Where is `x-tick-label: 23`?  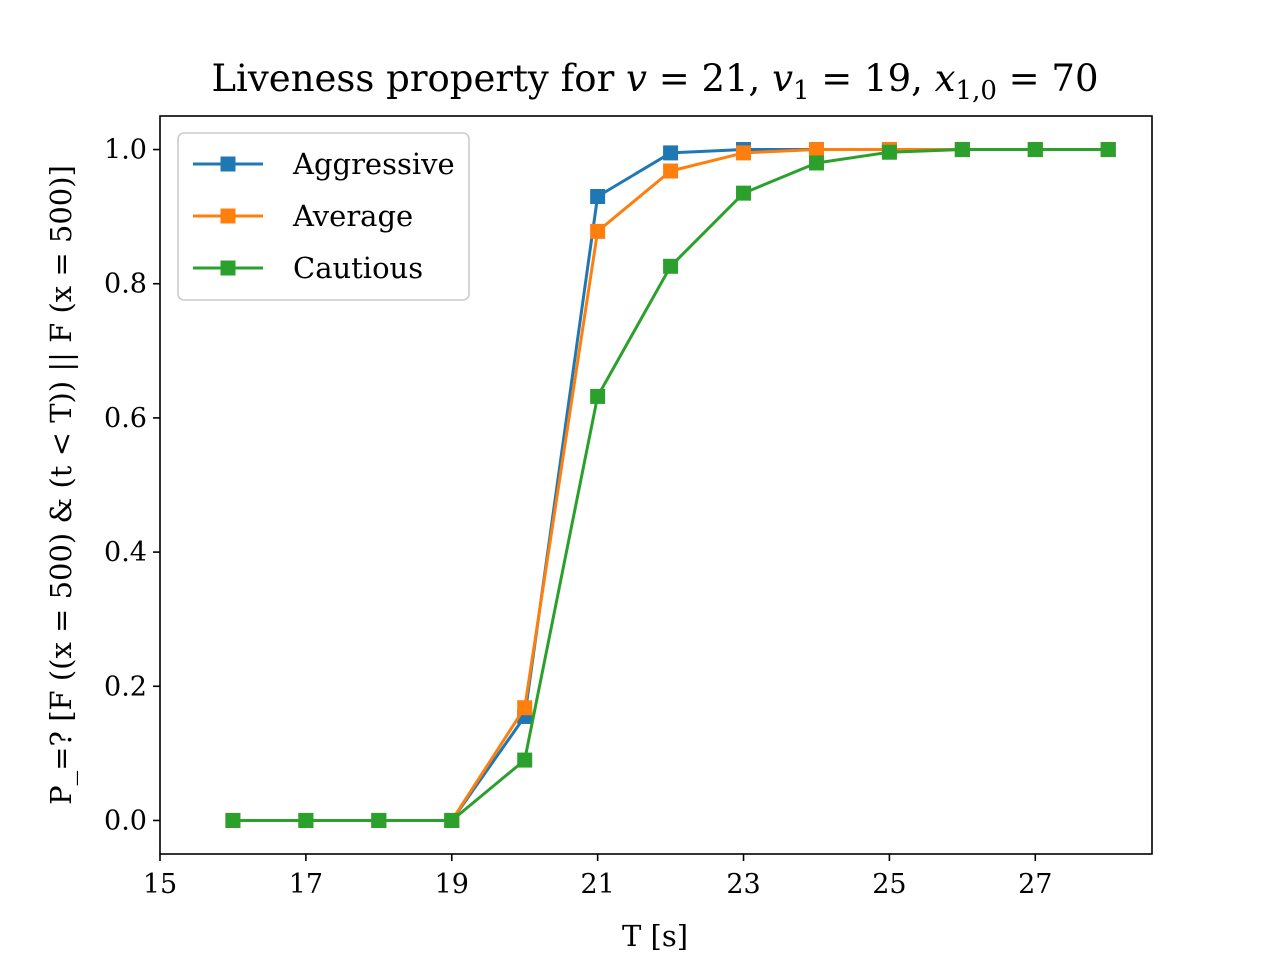 x-tick-label: 23 is located at coordinates (743, 884).